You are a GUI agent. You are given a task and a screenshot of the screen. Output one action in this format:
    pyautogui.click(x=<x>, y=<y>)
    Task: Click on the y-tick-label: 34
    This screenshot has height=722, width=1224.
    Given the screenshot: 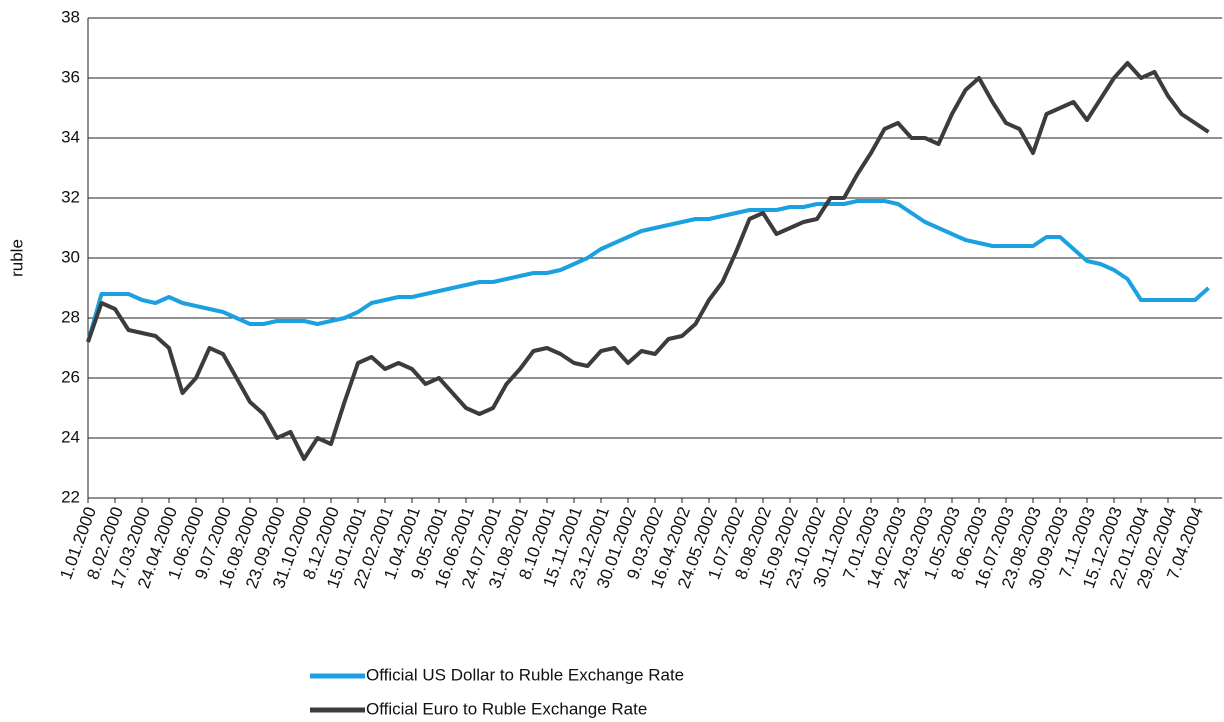 What is the action you would take?
    pyautogui.click(x=70, y=136)
    